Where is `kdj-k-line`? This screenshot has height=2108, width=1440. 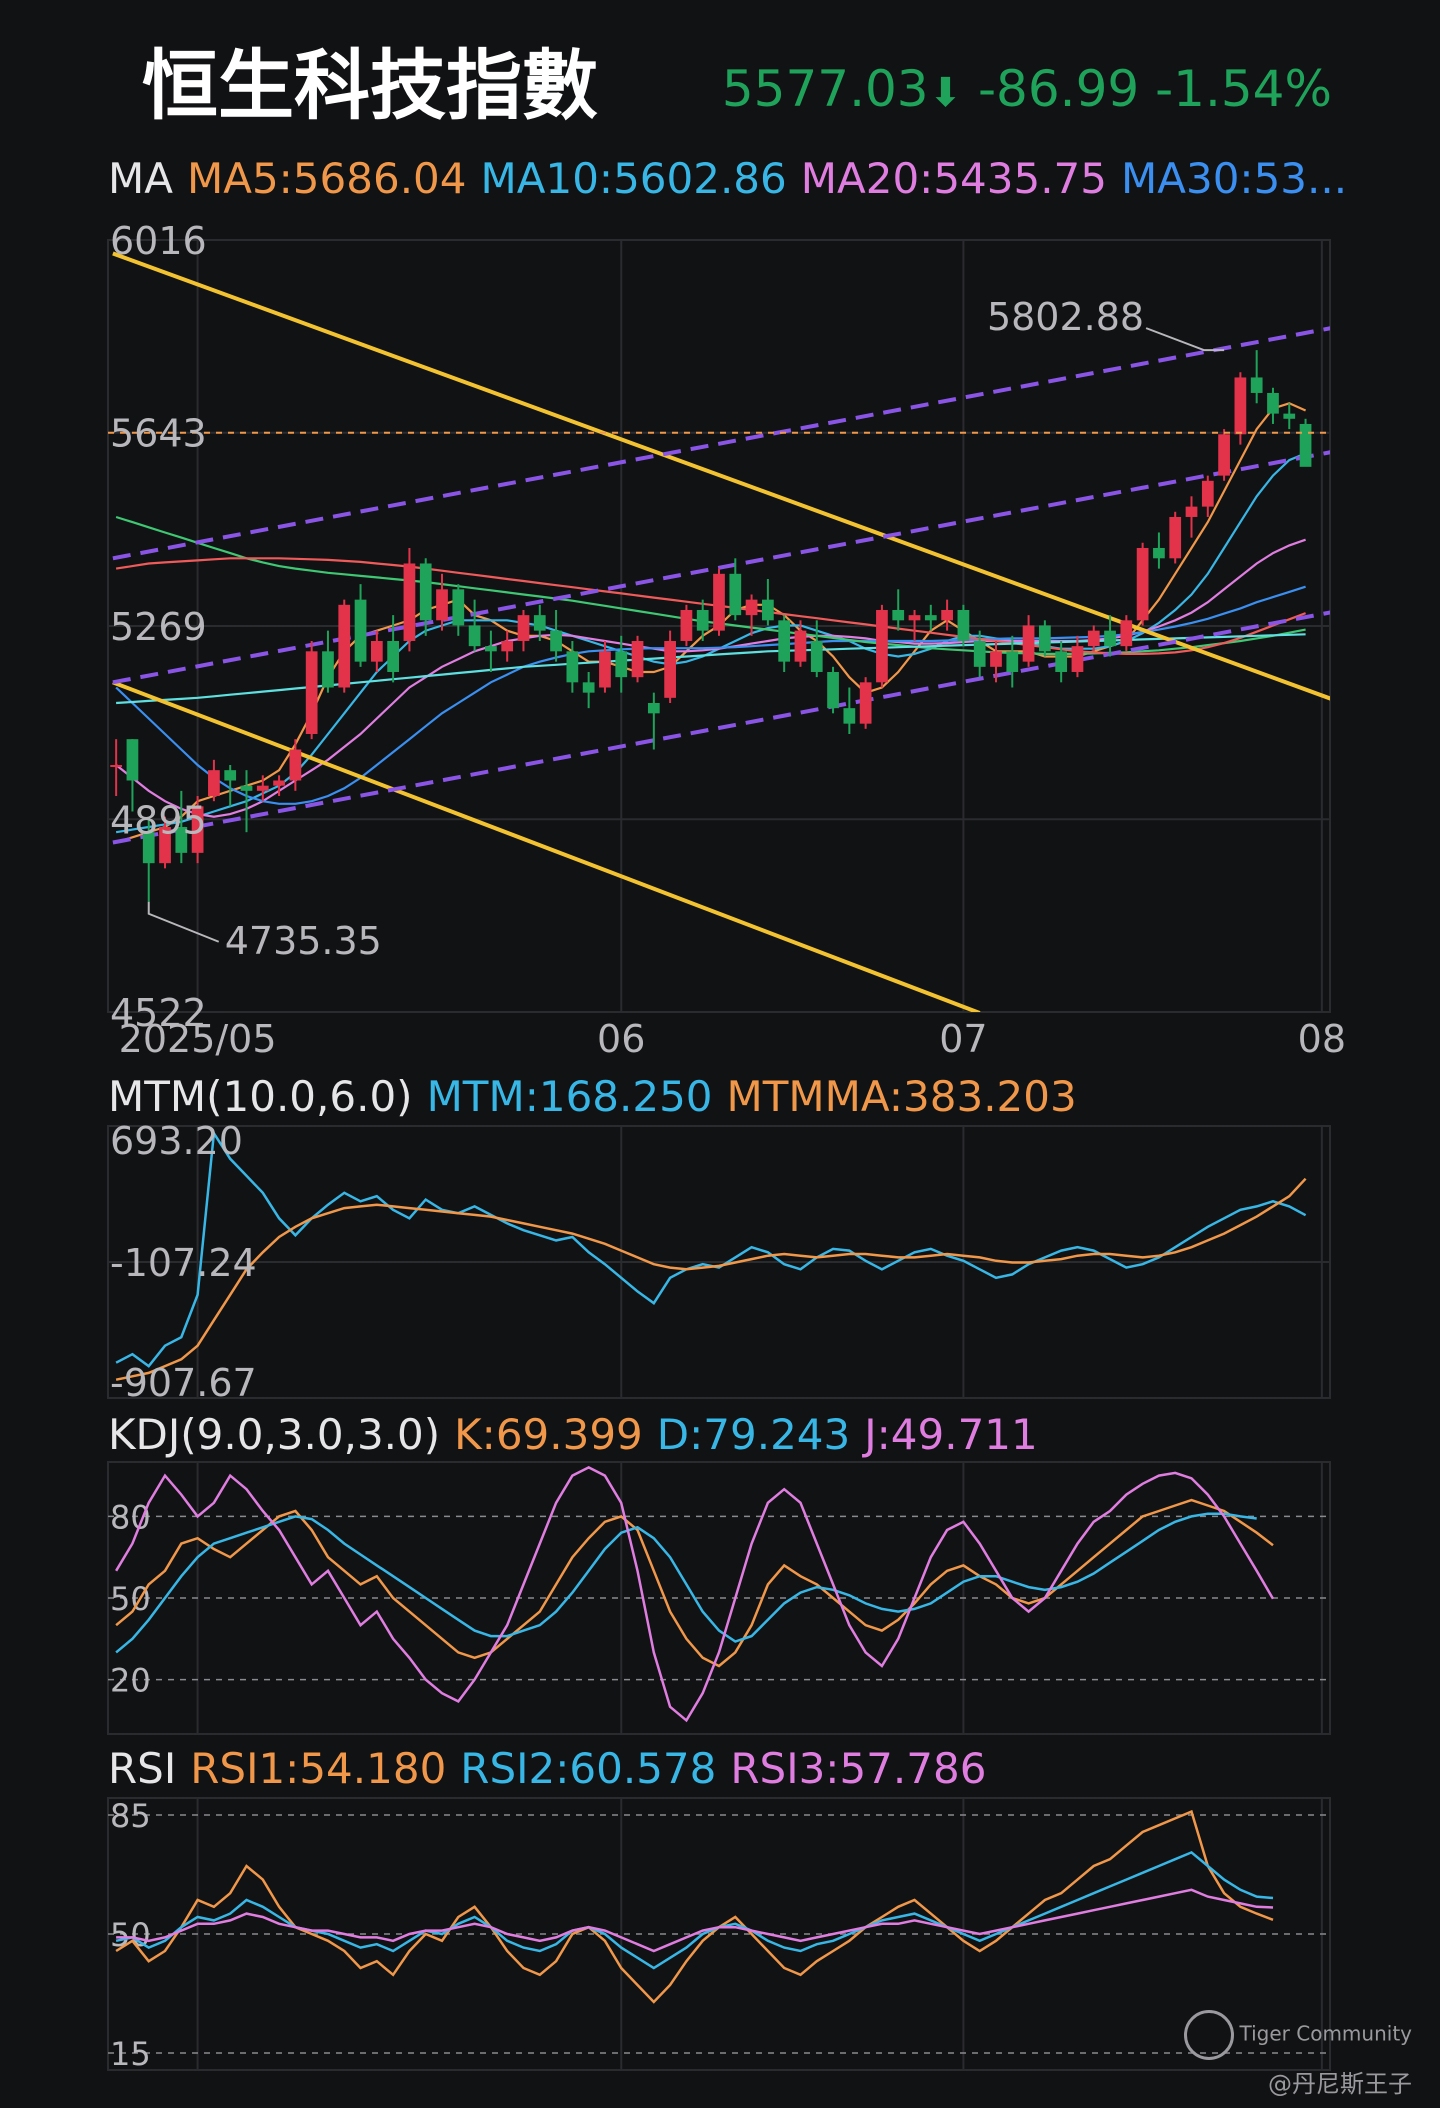 kdj-k-line is located at coordinates (694, 1583).